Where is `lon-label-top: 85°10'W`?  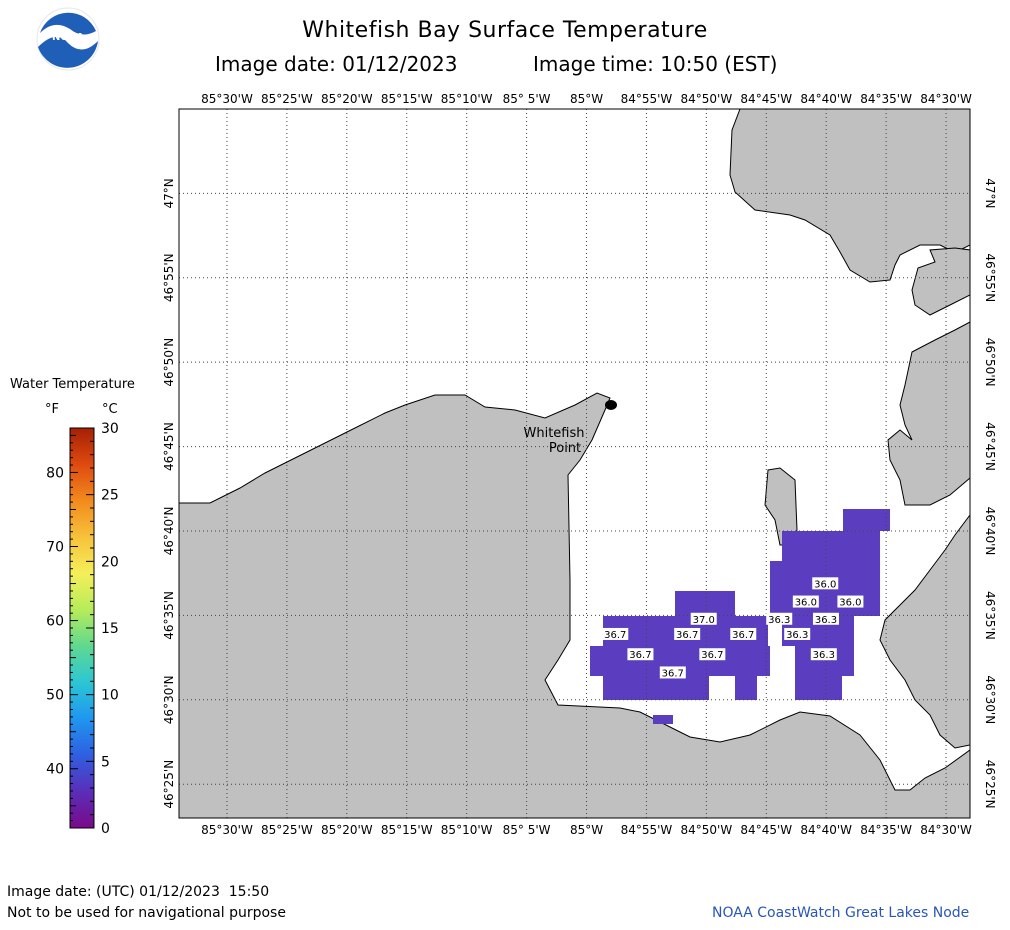
lon-label-top: 85°10'W is located at coordinates (467, 99).